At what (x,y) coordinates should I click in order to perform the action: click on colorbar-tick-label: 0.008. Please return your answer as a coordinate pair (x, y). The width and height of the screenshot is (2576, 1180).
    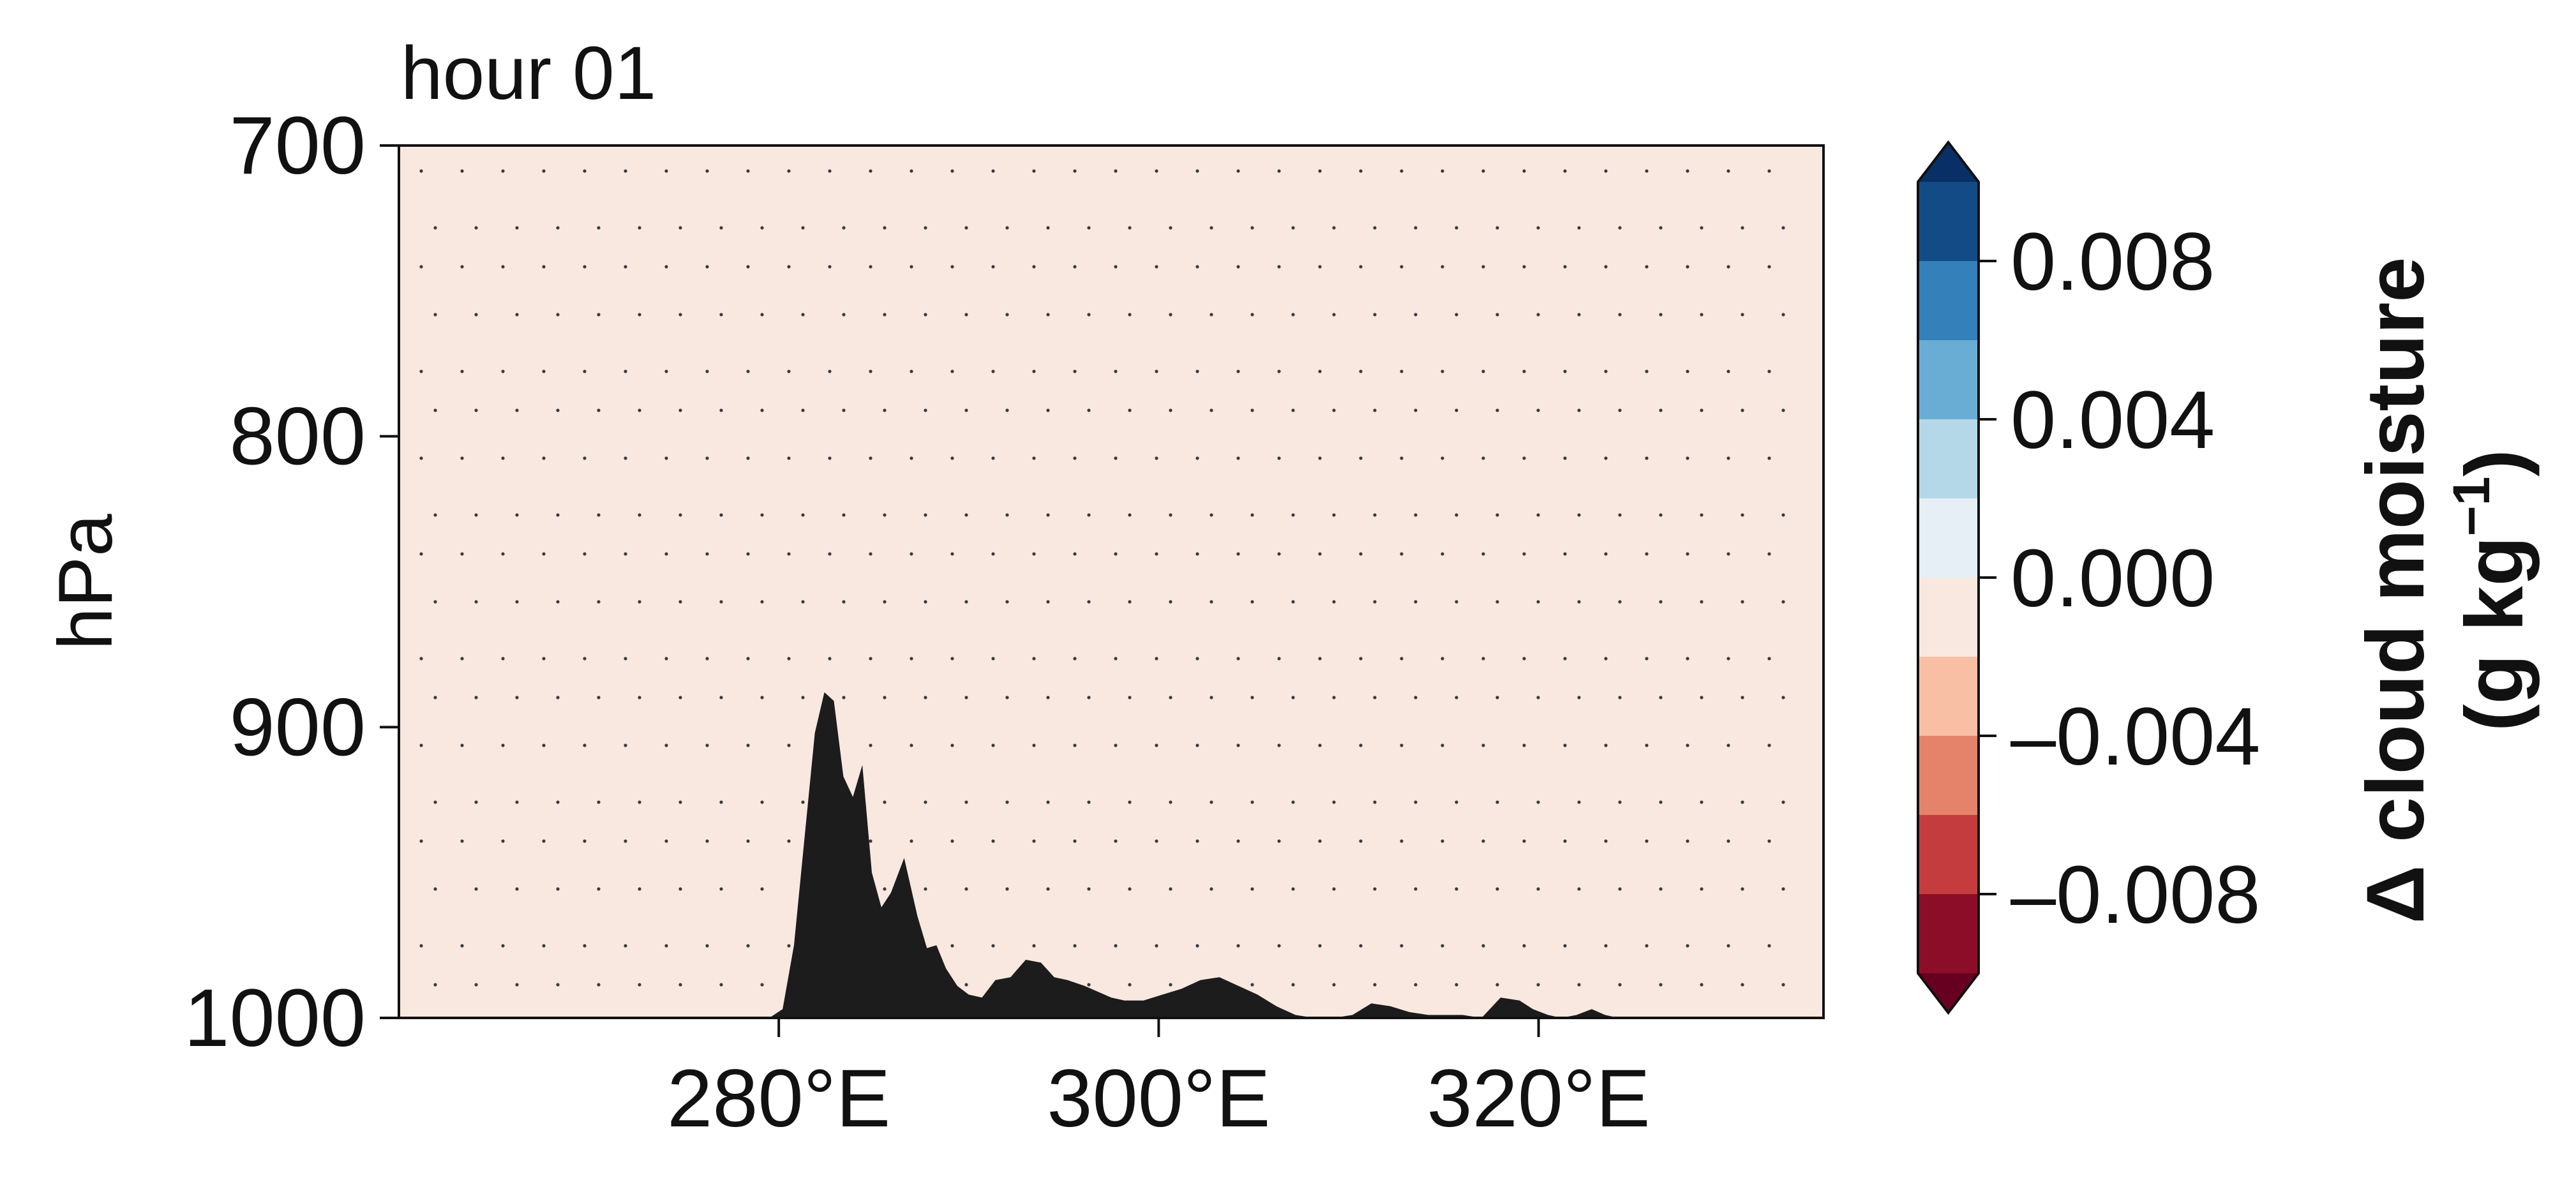
    Looking at the image, I should click on (2113, 262).